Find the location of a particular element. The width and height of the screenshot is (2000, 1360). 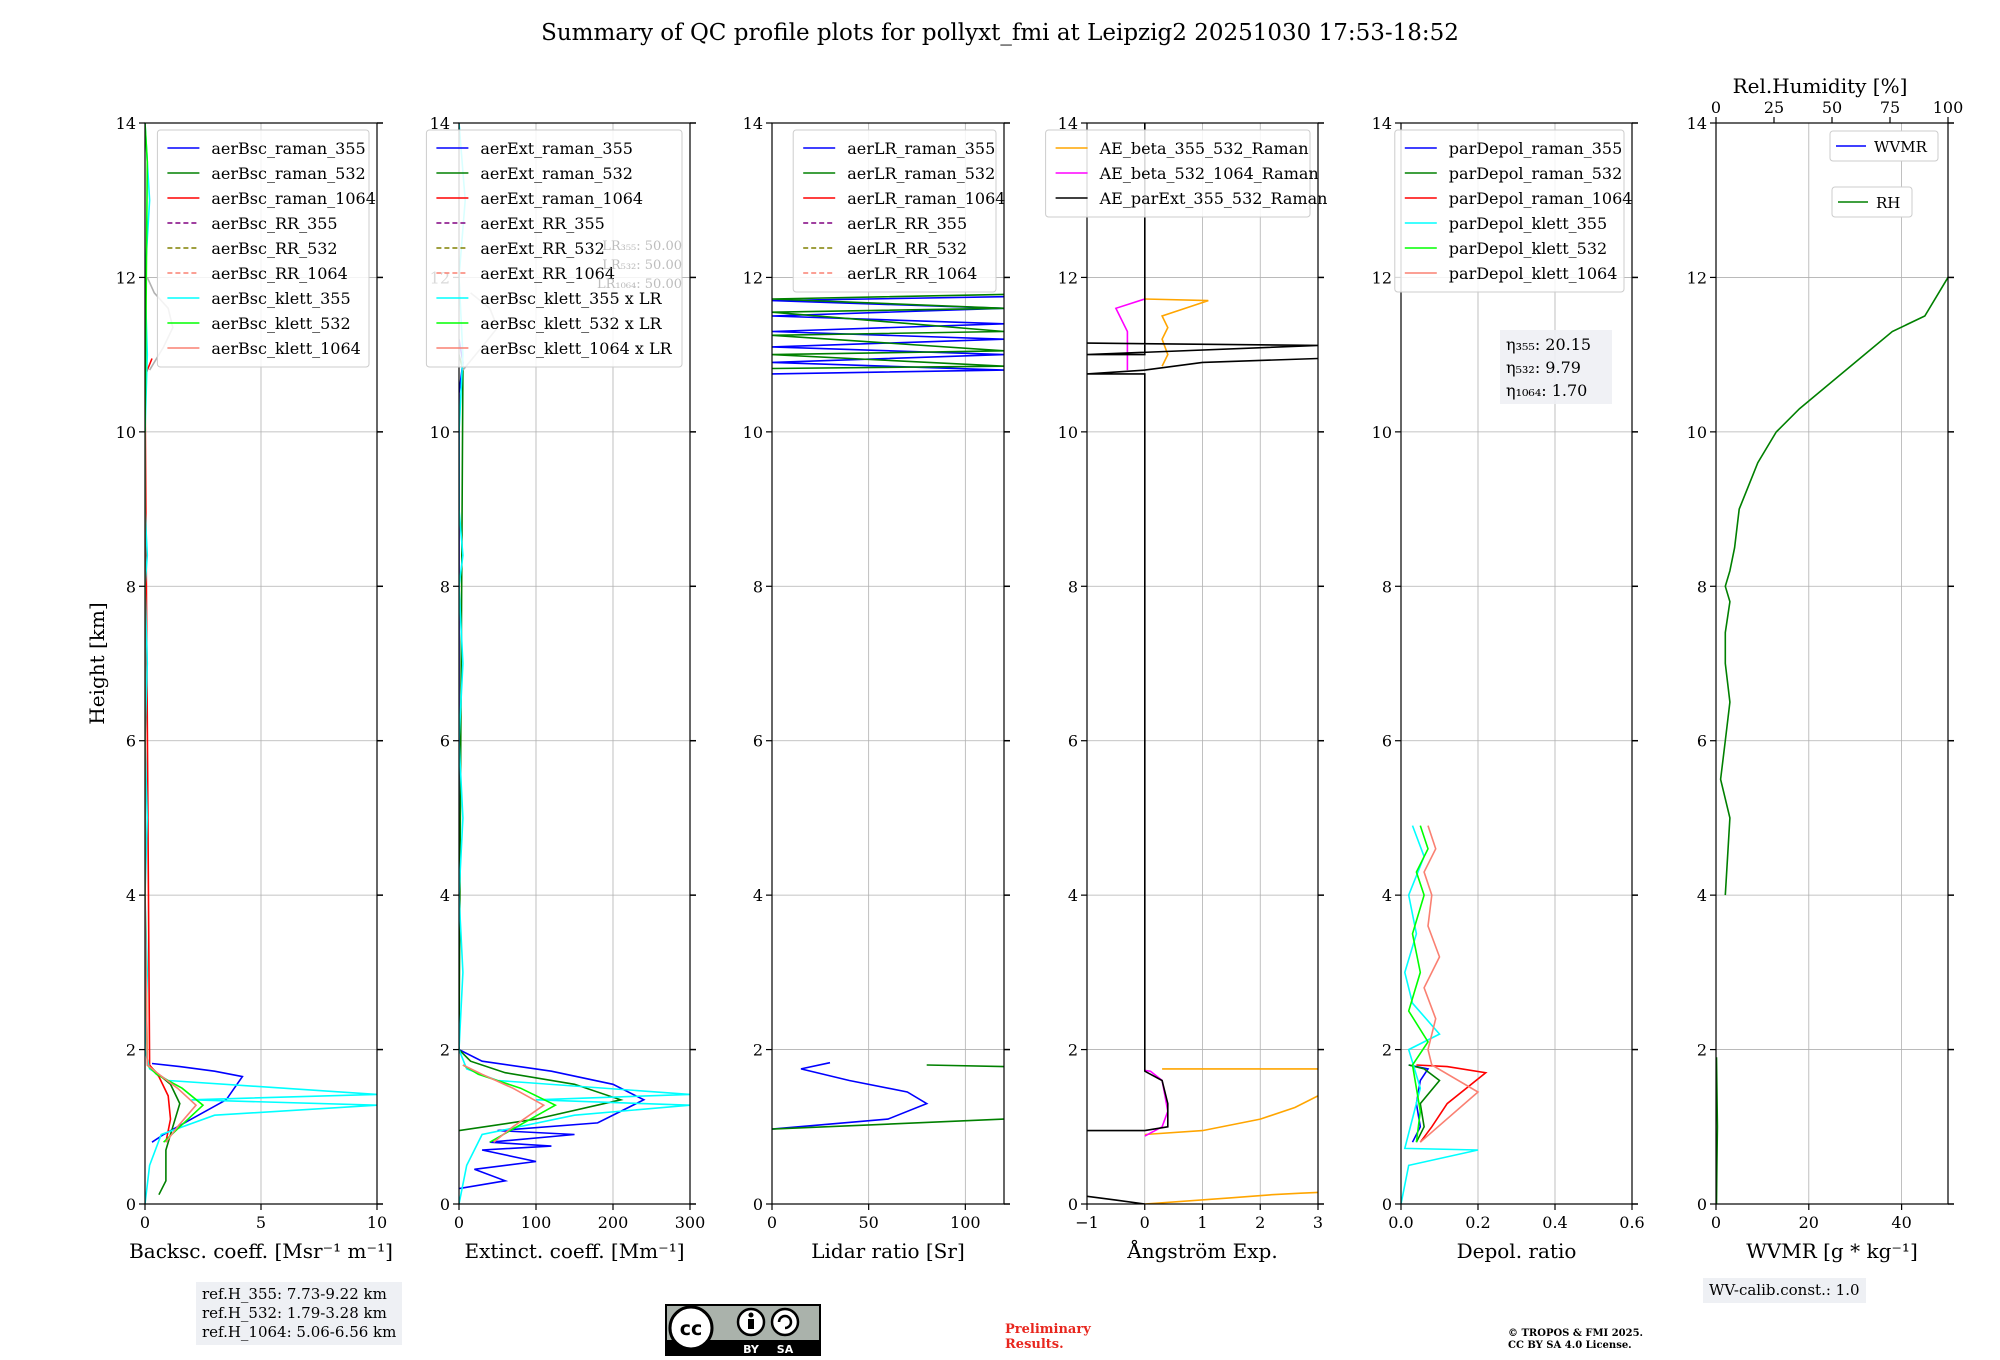

xtick-label: 200 is located at coordinates (613, 1222).